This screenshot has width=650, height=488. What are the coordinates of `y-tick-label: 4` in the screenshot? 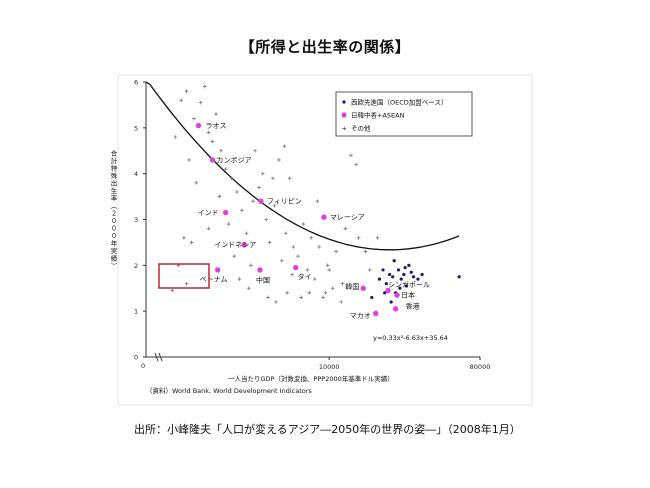 It's located at (136, 174).